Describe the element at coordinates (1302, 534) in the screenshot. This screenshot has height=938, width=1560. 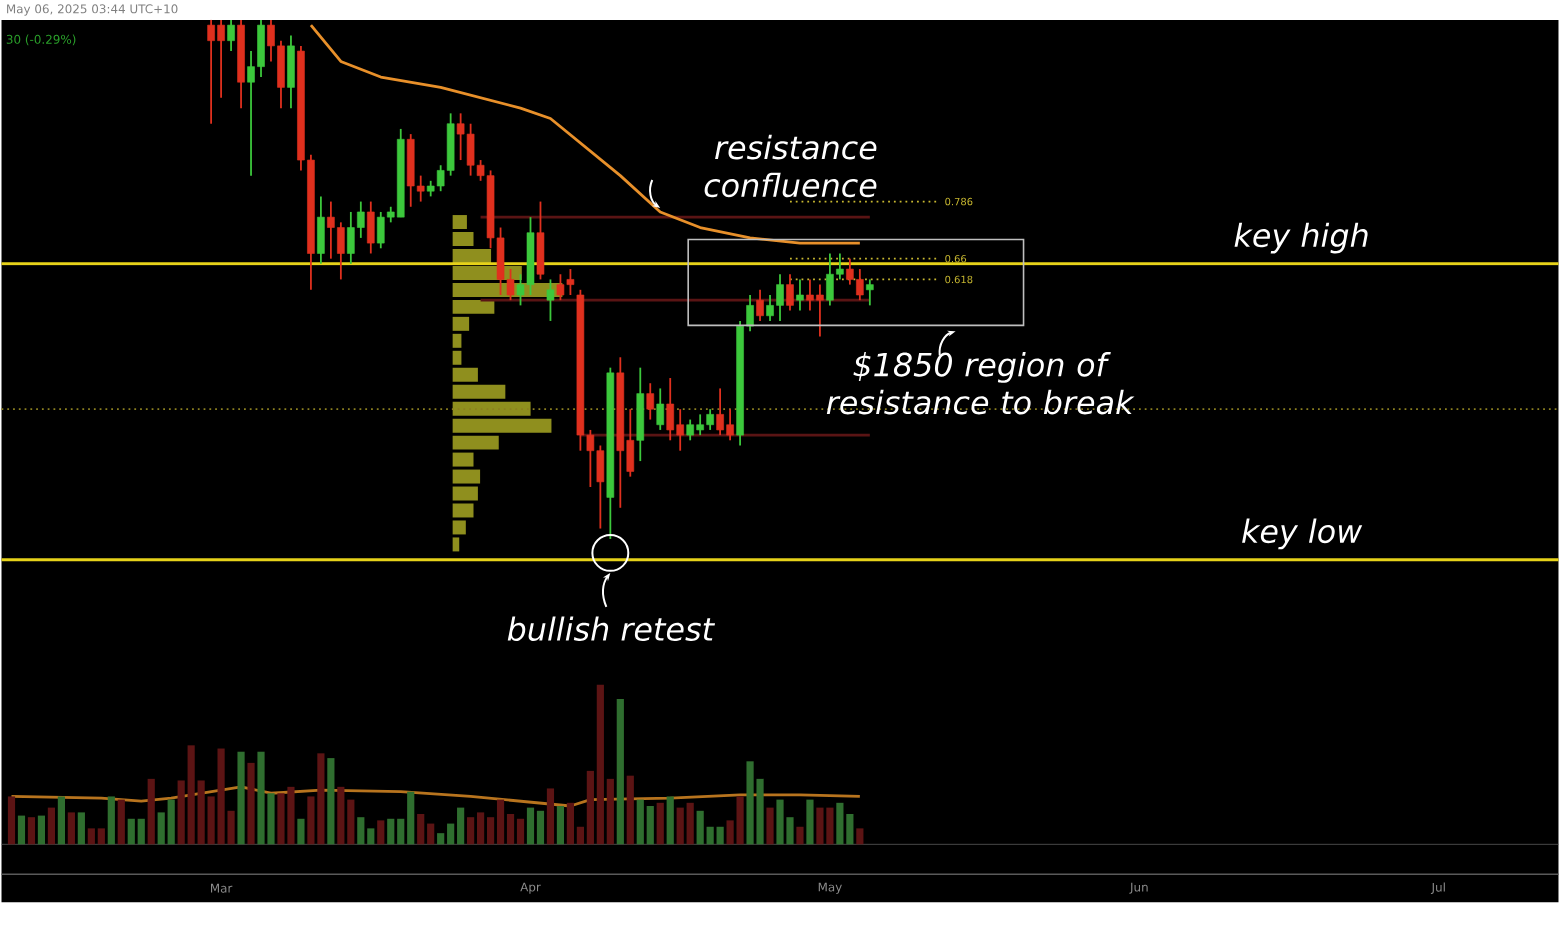
I see `ref-line-label: key low` at that location.